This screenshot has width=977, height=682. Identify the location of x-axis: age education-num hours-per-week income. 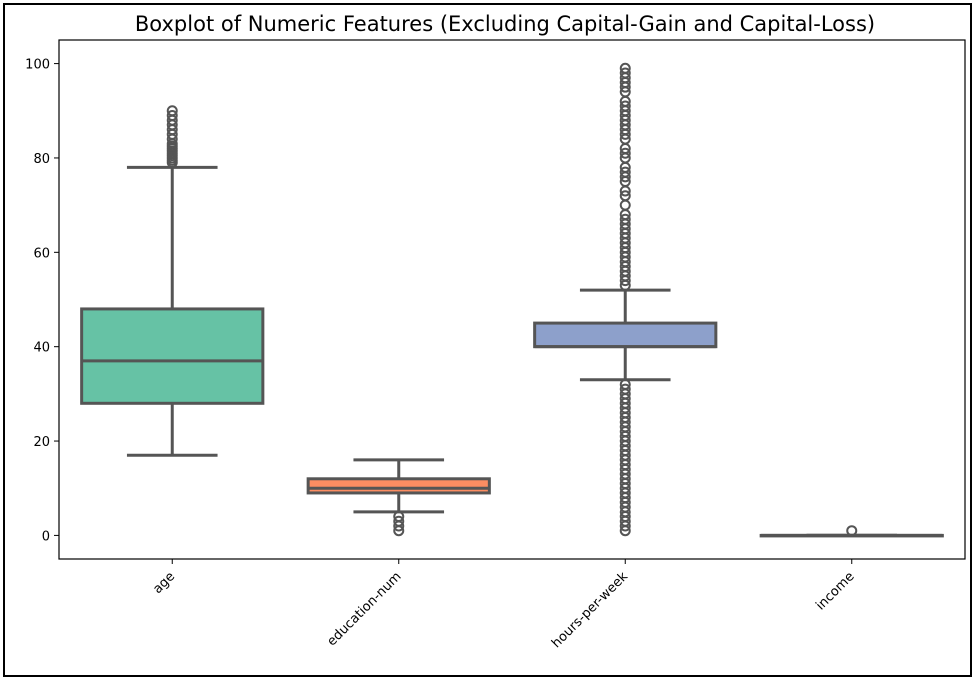
(504, 605).